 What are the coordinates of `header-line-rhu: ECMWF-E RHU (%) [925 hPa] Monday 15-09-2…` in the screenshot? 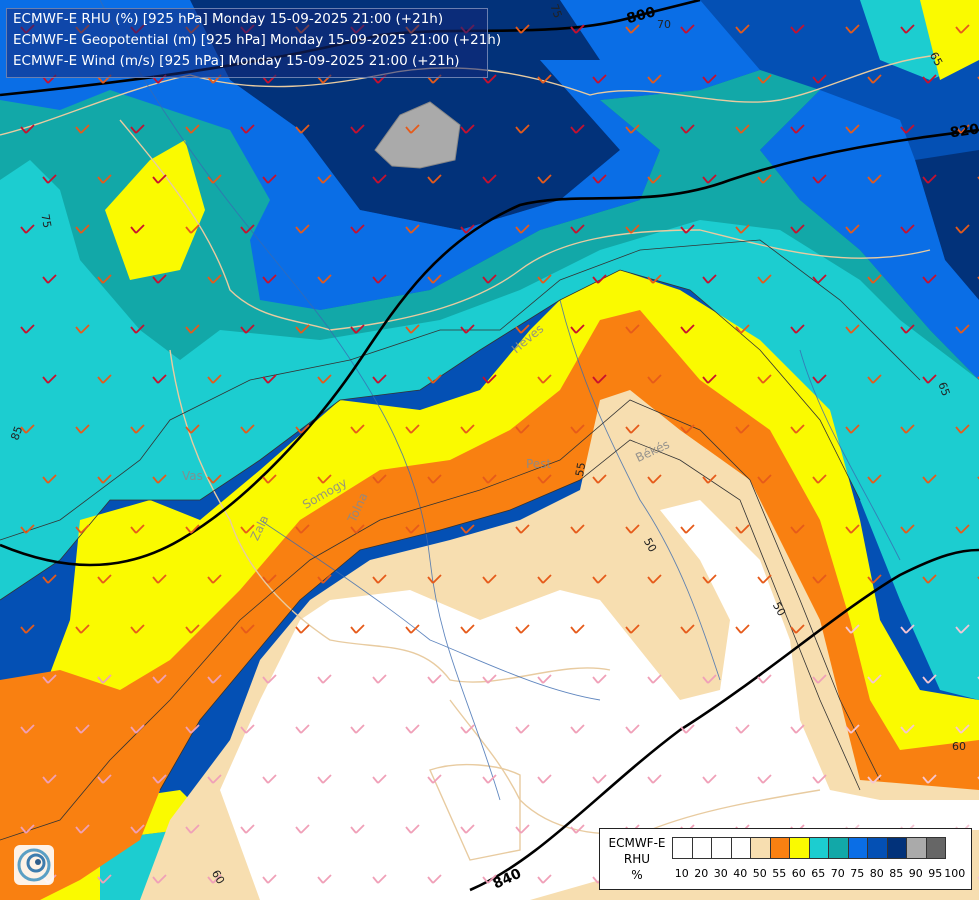 It's located at (228, 19).